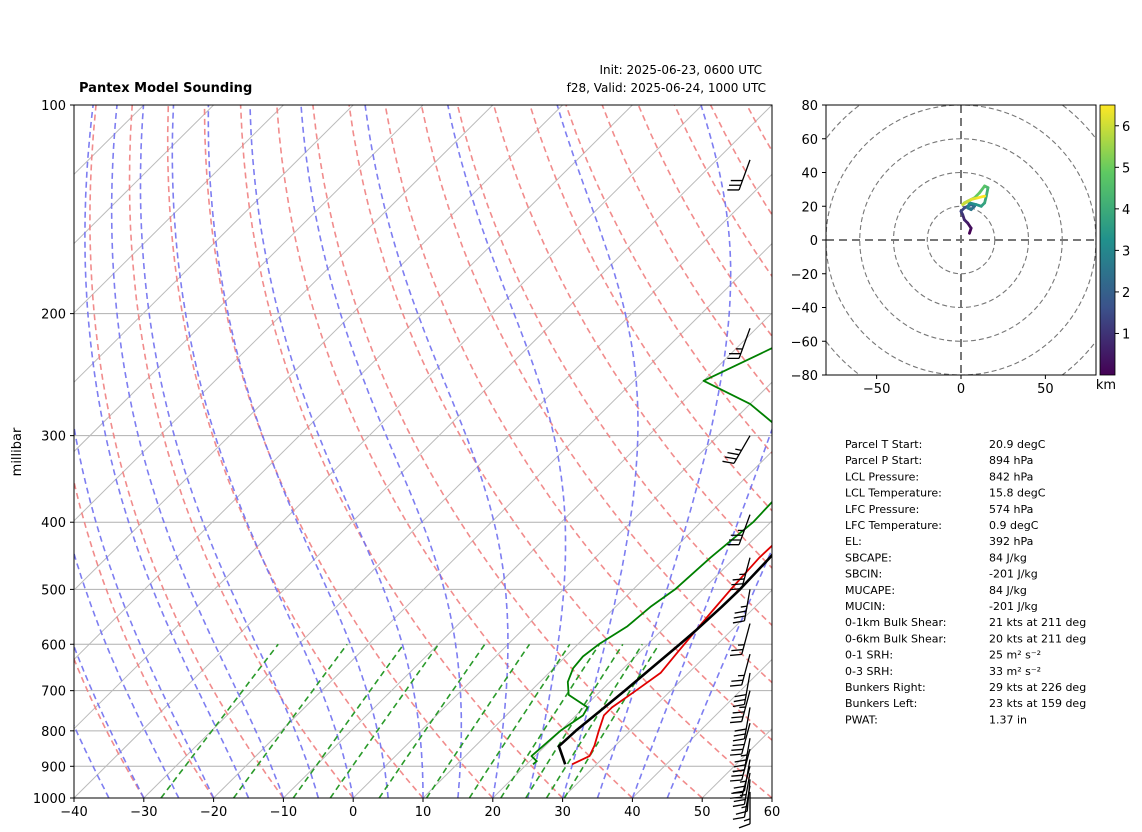 The image size is (1142, 832). What do you see at coordinates (353, 812) in the screenshot?
I see `x-tick-label: 0` at bounding box center [353, 812].